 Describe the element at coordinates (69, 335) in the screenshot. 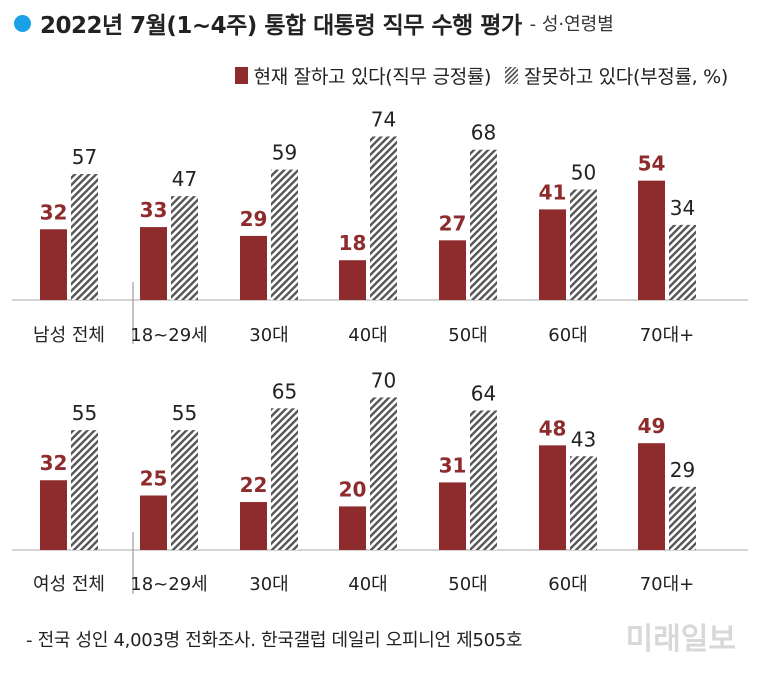

I see `category-label: 남성 전체` at that location.